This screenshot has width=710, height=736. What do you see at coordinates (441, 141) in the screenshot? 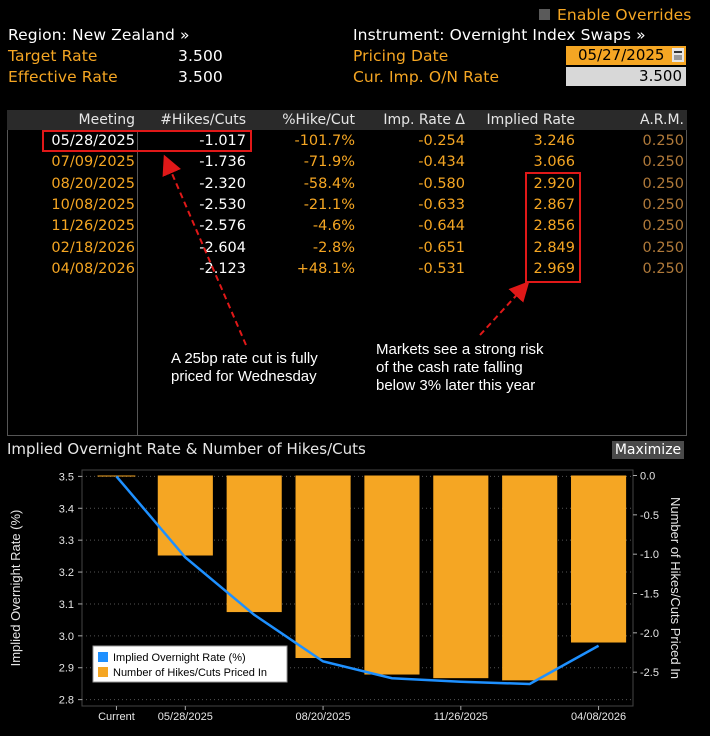
I see `cell-imp-rate-delta: -0.254` at bounding box center [441, 141].